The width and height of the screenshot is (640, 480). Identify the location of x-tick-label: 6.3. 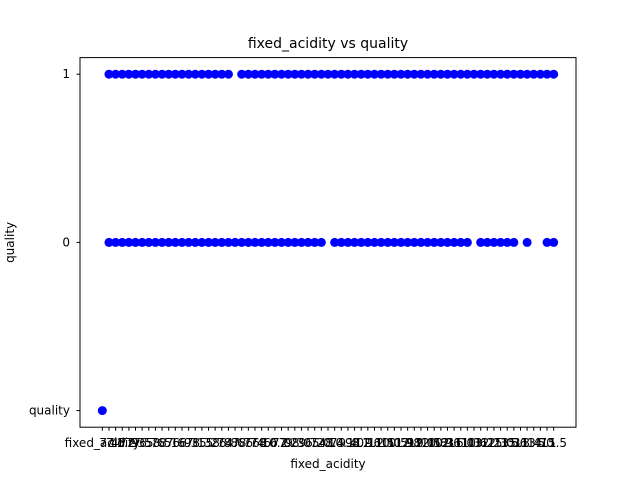
(188, 443).